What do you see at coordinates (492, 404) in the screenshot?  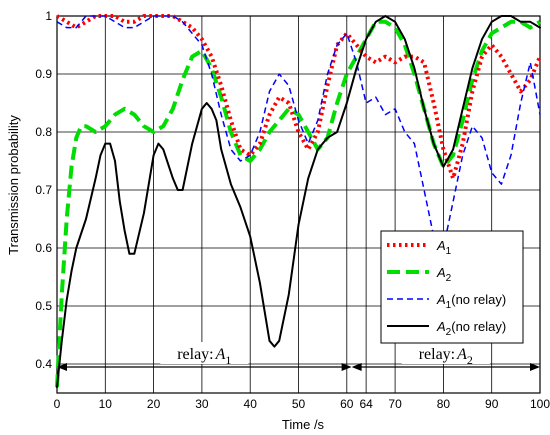 I see `x-tick-label: 90` at bounding box center [492, 404].